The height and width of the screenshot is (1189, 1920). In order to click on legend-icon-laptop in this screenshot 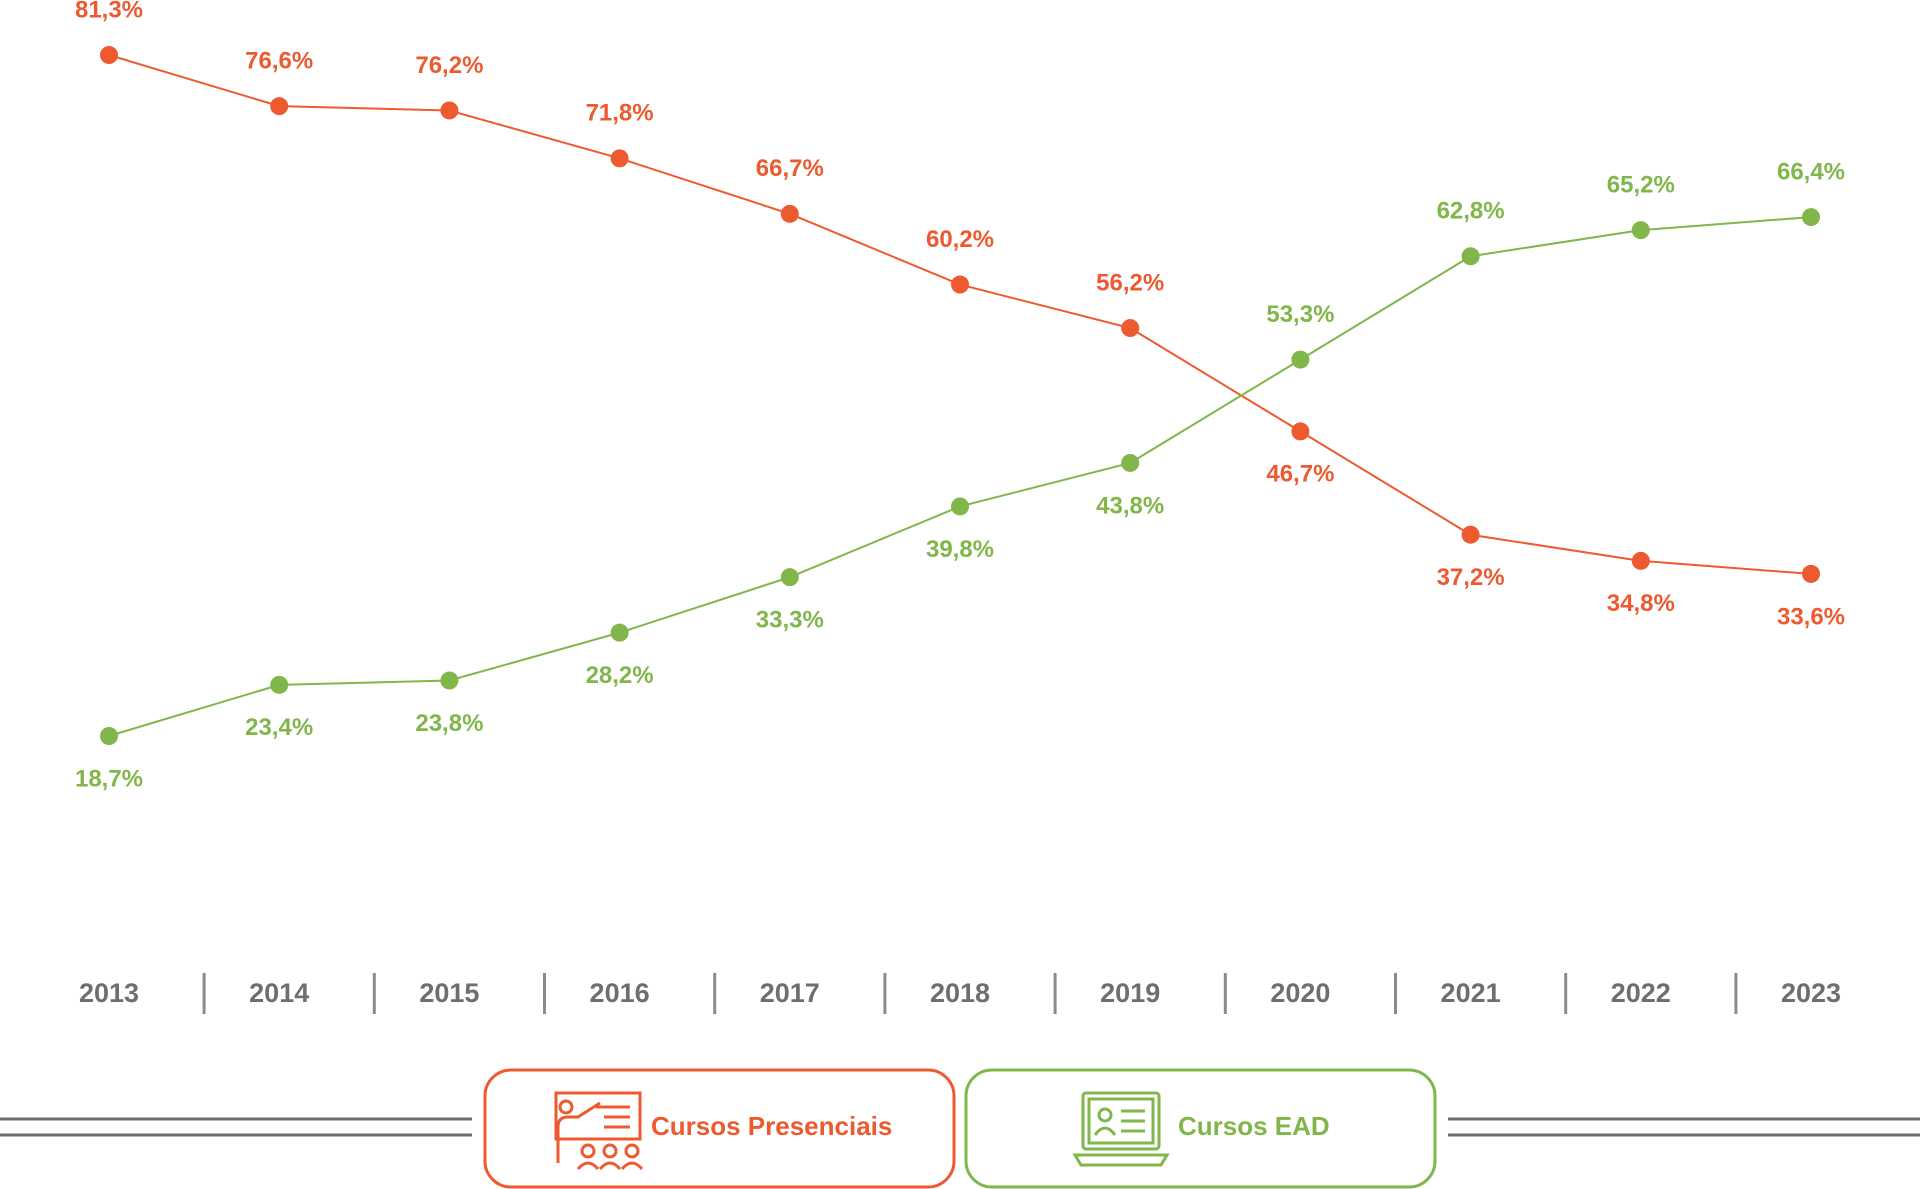, I will do `click(1121, 1129)`.